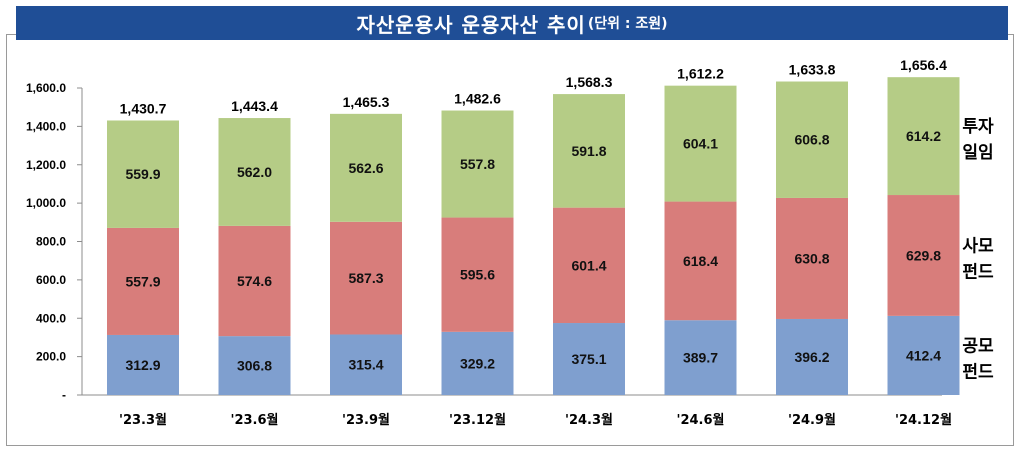  Describe the element at coordinates (64, 395) in the screenshot. I see `y-tick-label: -` at that location.